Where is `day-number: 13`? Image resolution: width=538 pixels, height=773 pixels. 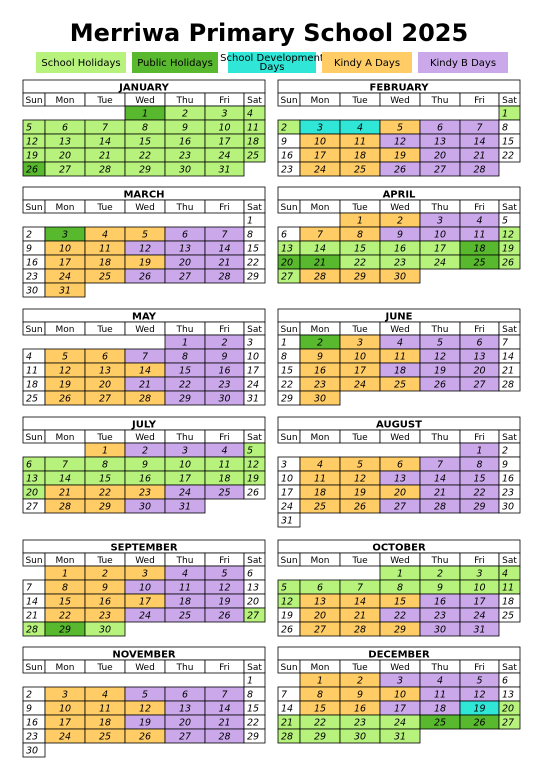
day-number: 13 is located at coordinates (287, 249).